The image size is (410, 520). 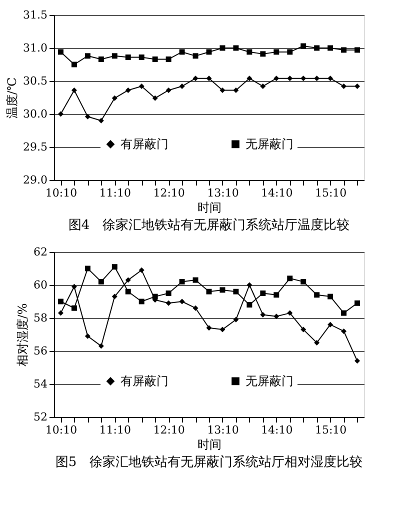 I want to click on text: 图4 徐家汇地铁站有无屏蔽门系统站厅温度比较, so click(x=209, y=225).